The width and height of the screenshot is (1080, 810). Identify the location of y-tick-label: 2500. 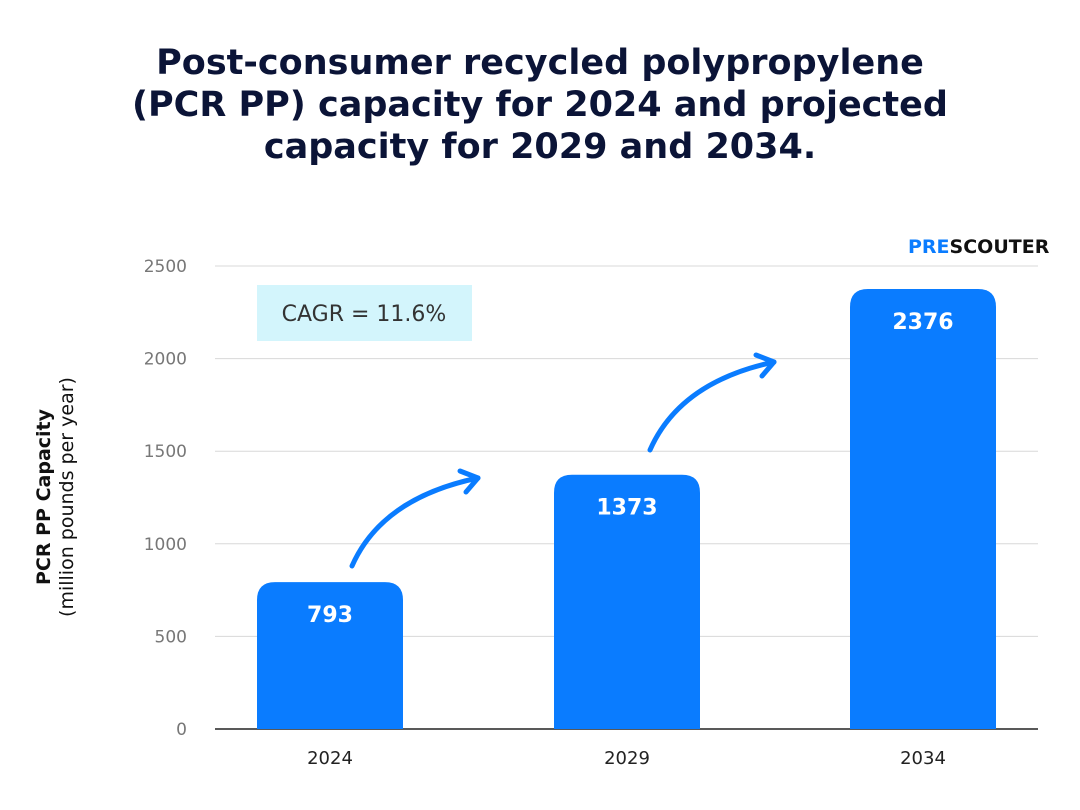
(165, 267).